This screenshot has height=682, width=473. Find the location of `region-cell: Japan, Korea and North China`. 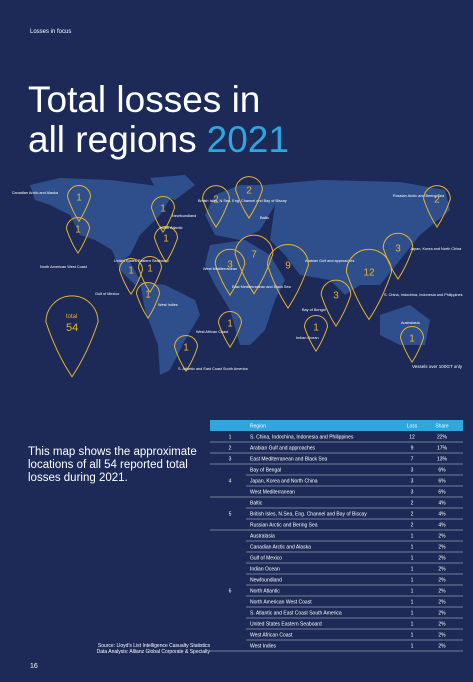

region-cell: Japan, Korea and North China is located at coordinates (284, 482).